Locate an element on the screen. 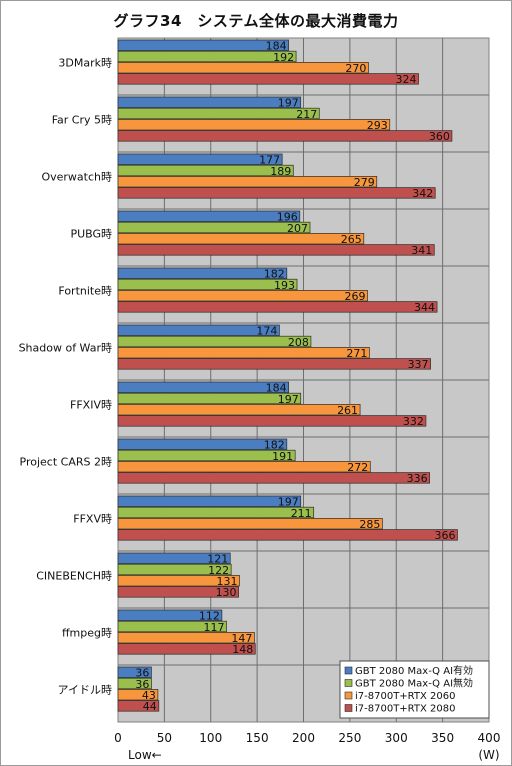  data-label: 184 is located at coordinates (276, 388).